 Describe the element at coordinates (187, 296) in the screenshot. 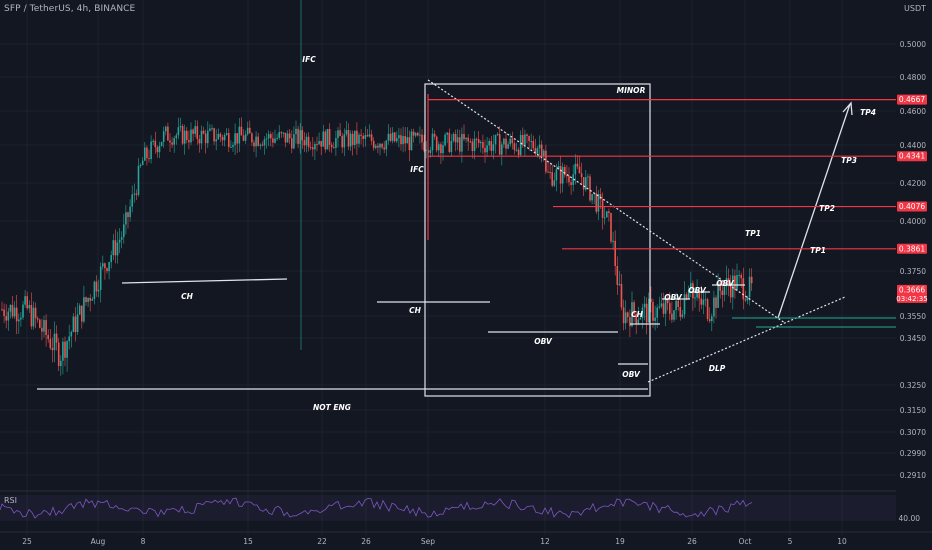

I see `annotation-ch: CH` at that location.